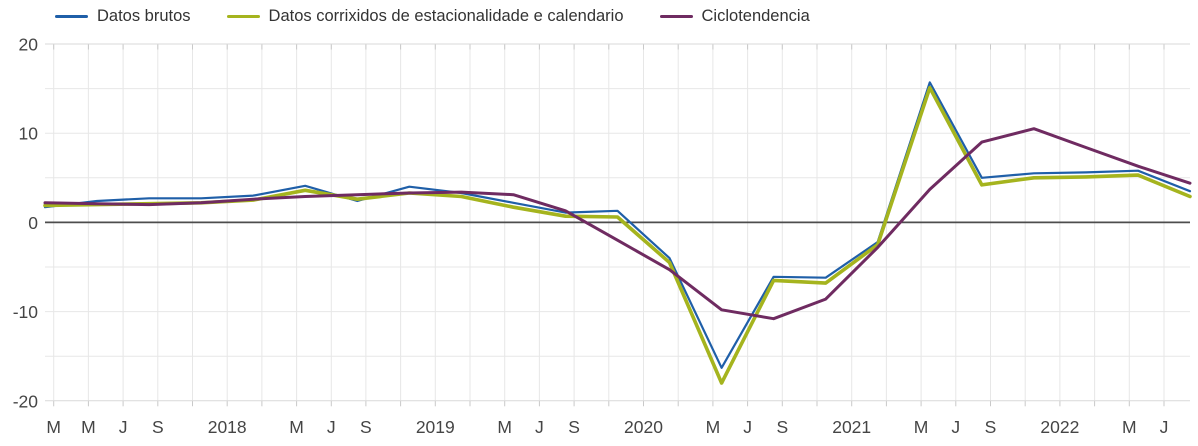  Describe the element at coordinates (26, 312) in the screenshot. I see `y-axis-label: -10` at that location.